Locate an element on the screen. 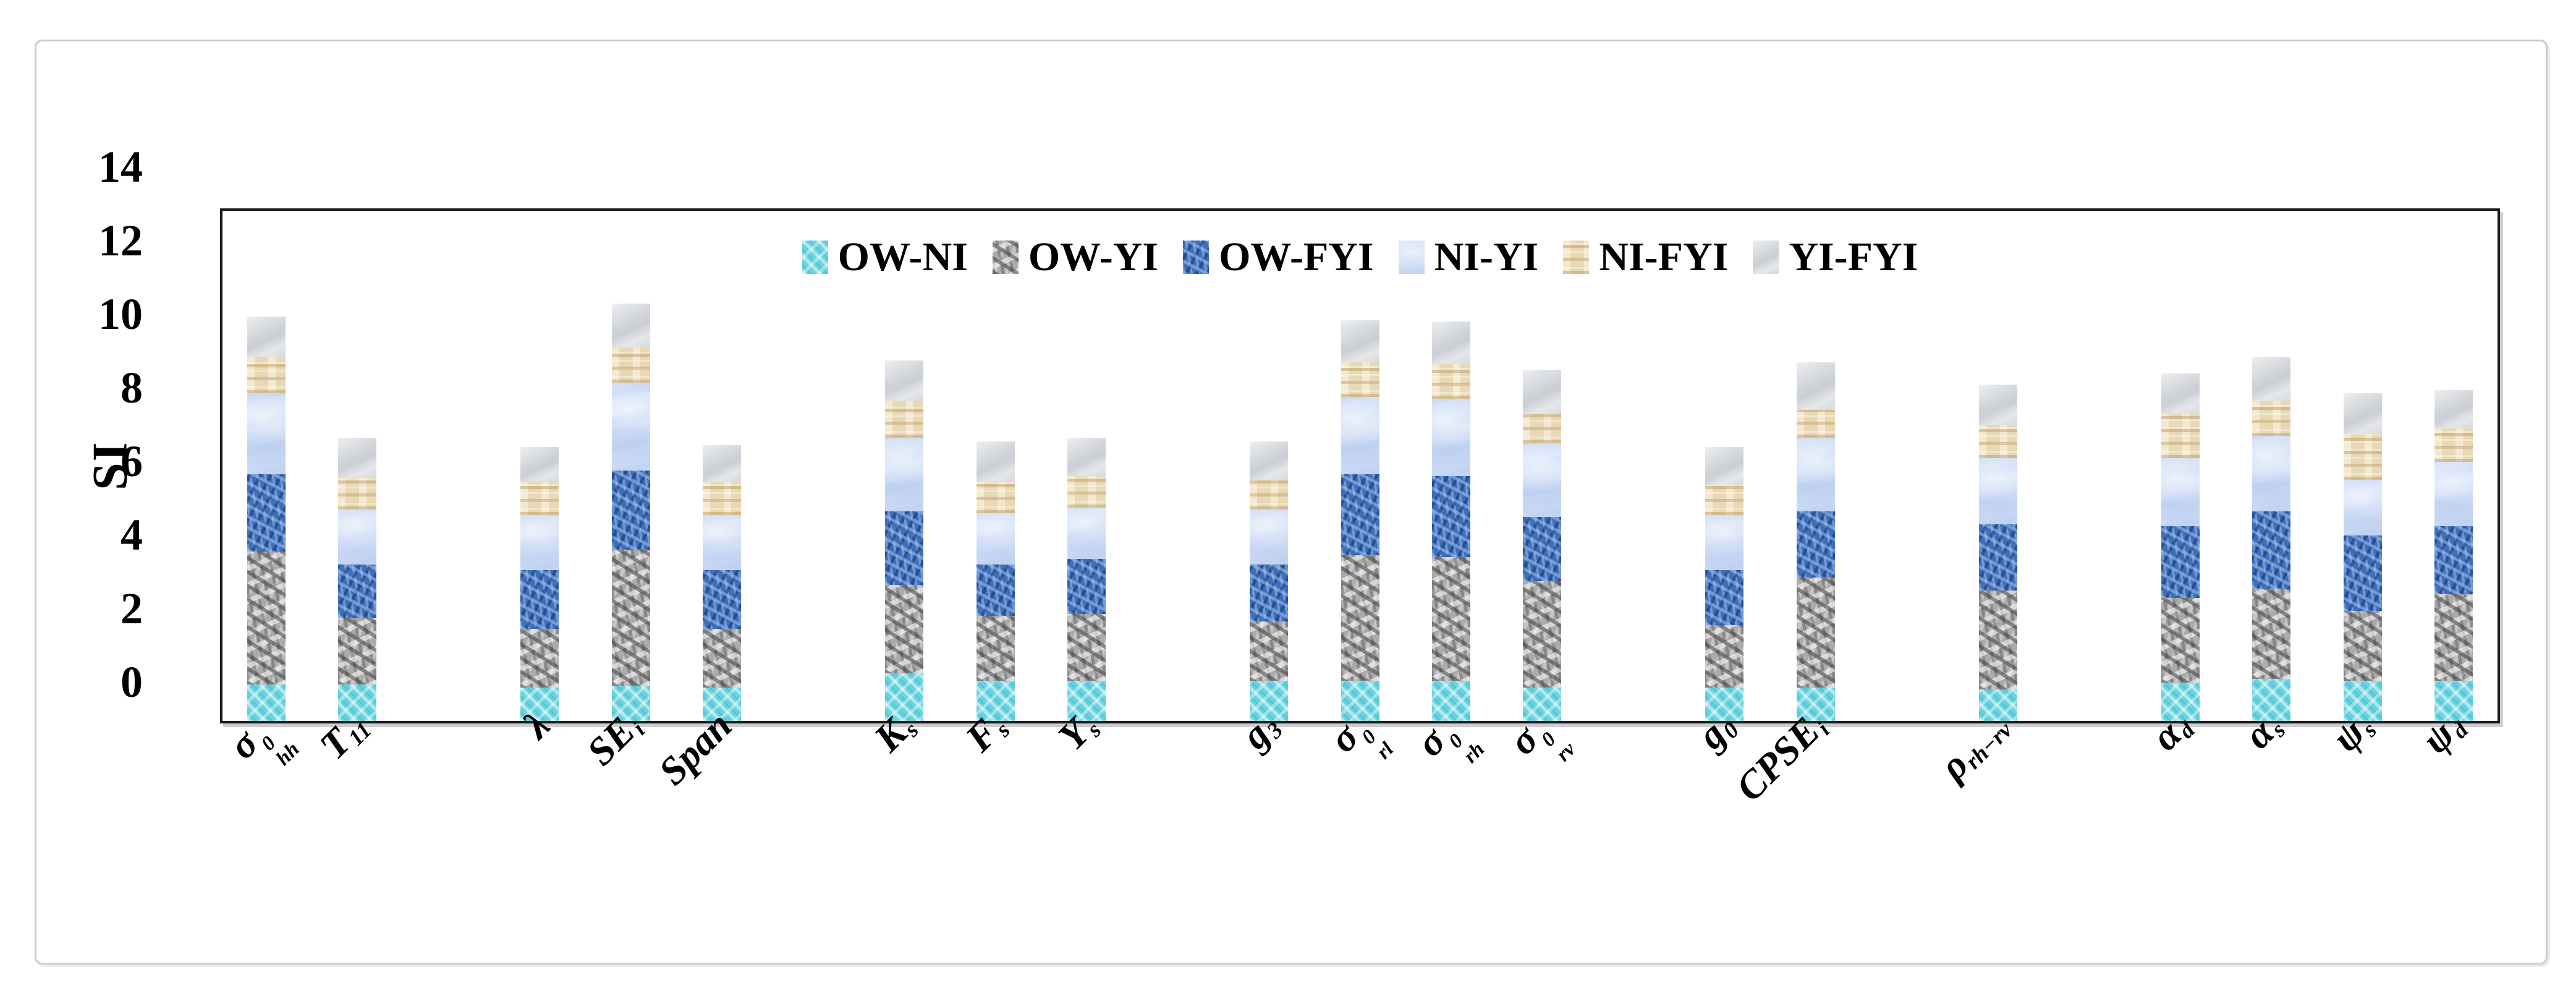 The height and width of the screenshot is (985, 2576). bar-Ys is located at coordinates (1086, 579).